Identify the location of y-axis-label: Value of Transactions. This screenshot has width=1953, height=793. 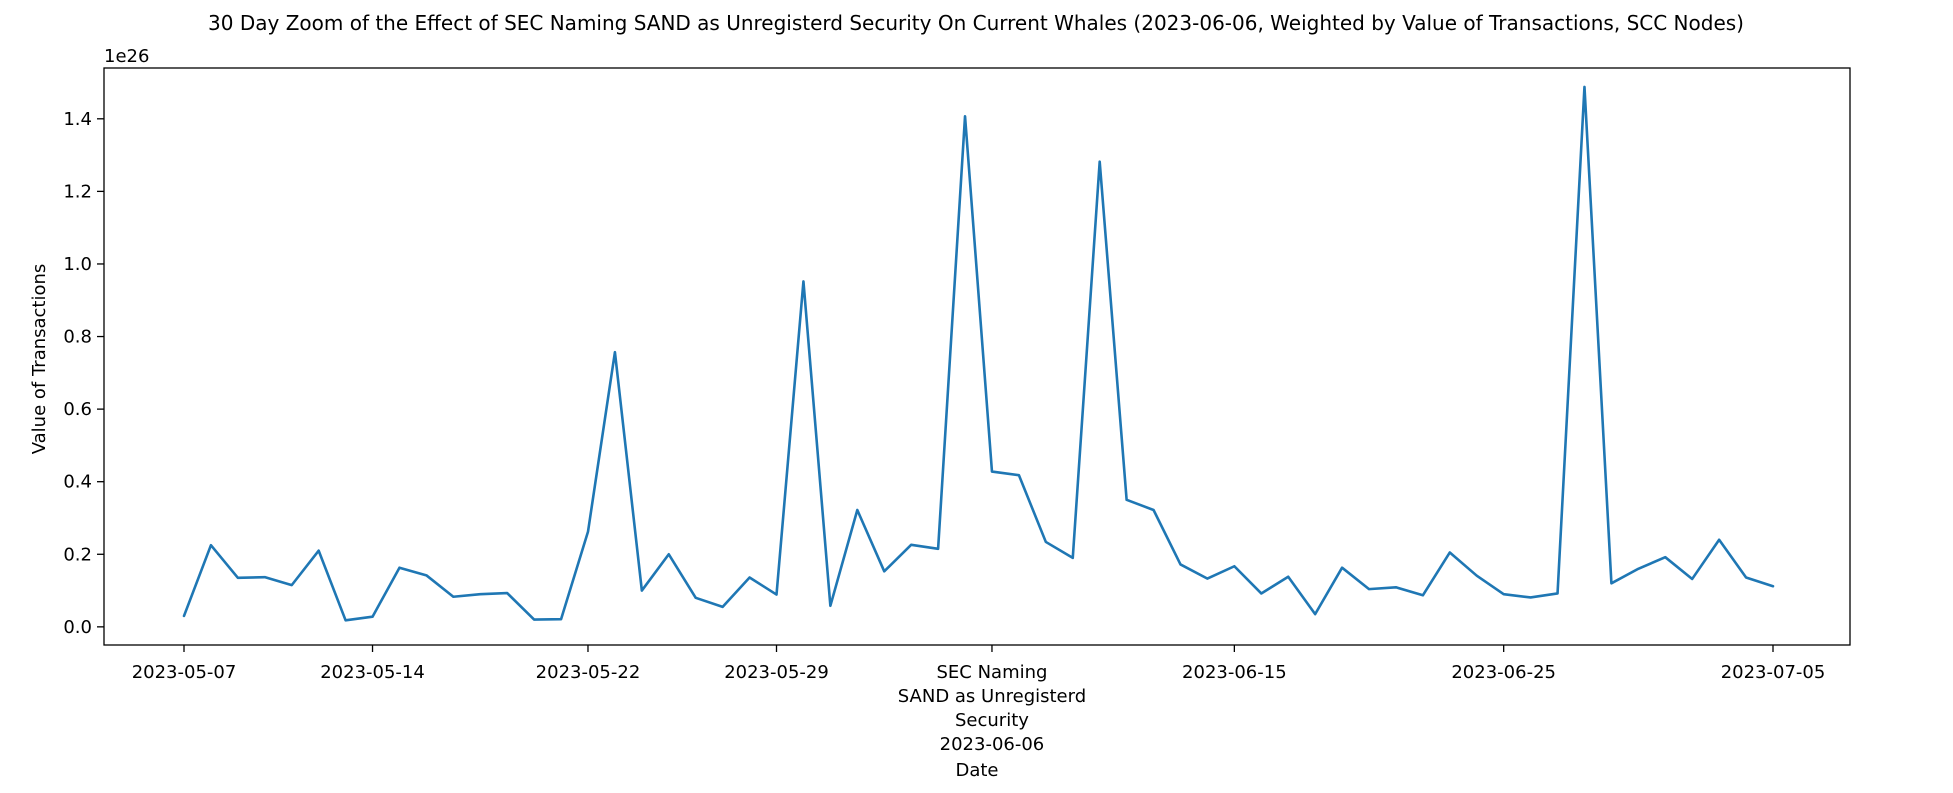
(39, 359).